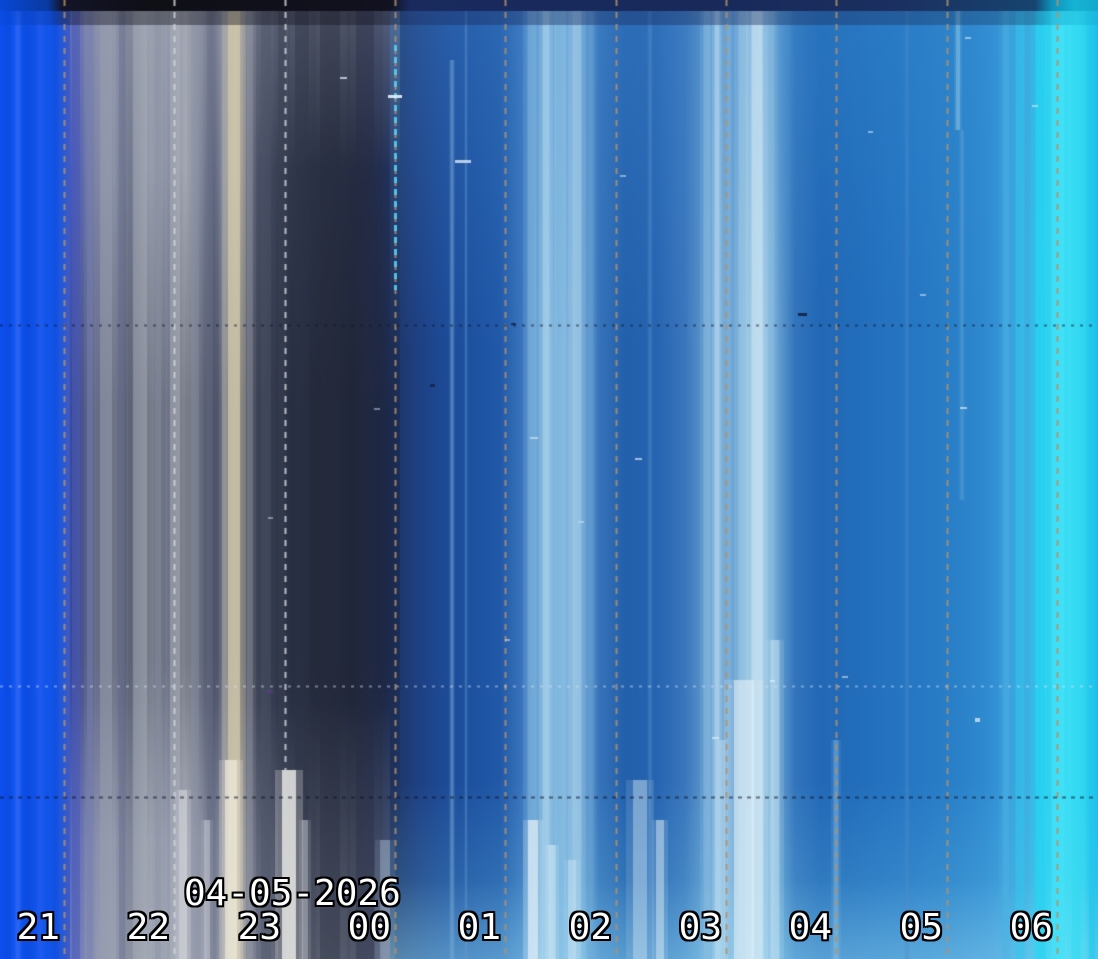 The image size is (1098, 959). Describe the element at coordinates (38, 927) in the screenshot. I see `hour-tick-label: 21` at that location.